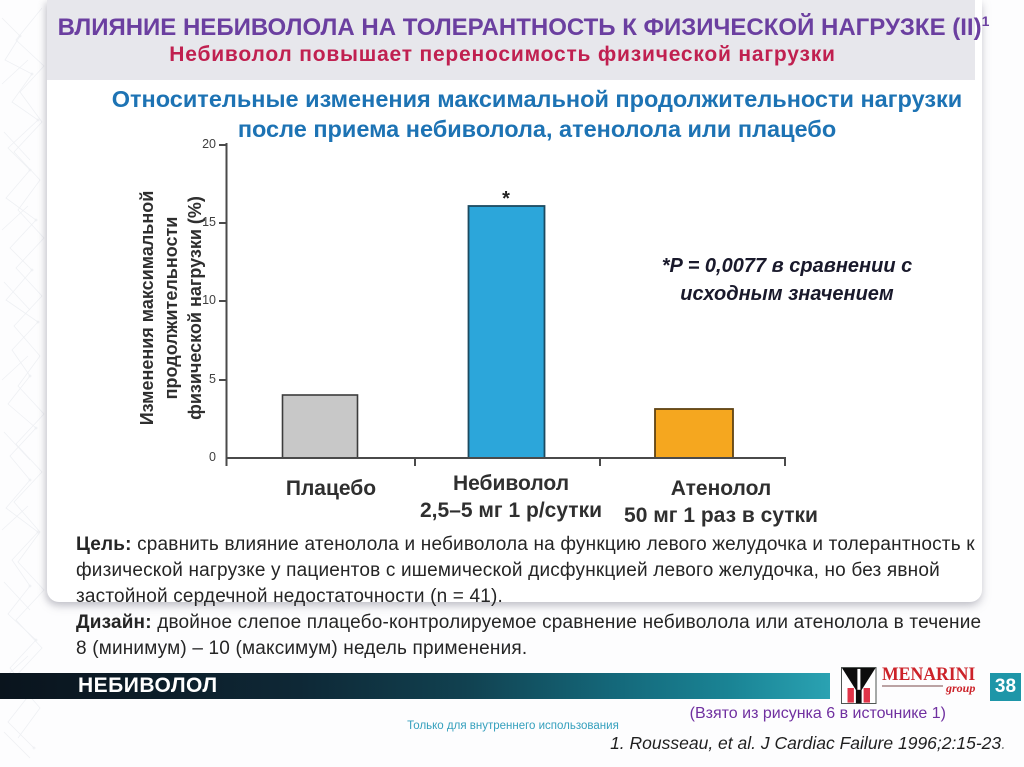 The width and height of the screenshot is (1024, 767). Describe the element at coordinates (960, 689) in the screenshot. I see `svg-text: group` at that location.